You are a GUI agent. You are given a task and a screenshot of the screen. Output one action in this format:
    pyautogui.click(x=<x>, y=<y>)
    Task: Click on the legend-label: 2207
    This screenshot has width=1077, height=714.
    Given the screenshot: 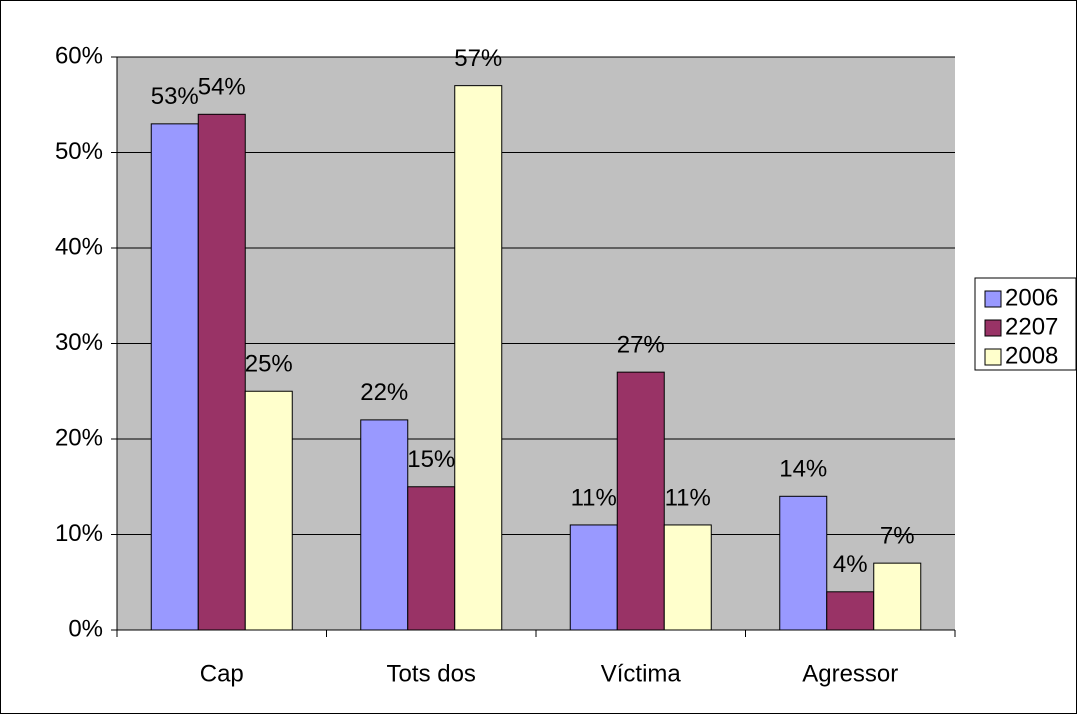 What is the action you would take?
    pyautogui.click(x=1031, y=326)
    